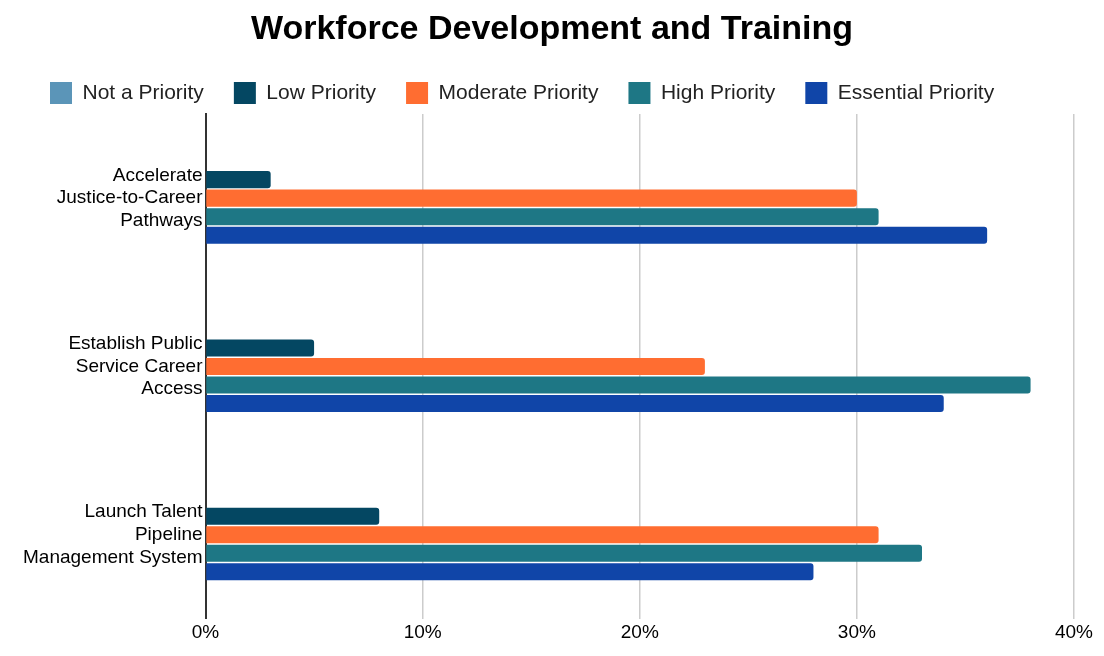 This screenshot has width=1104, height=656. Describe the element at coordinates (916, 91) in the screenshot. I see `legend-label: Essential Priority` at that location.